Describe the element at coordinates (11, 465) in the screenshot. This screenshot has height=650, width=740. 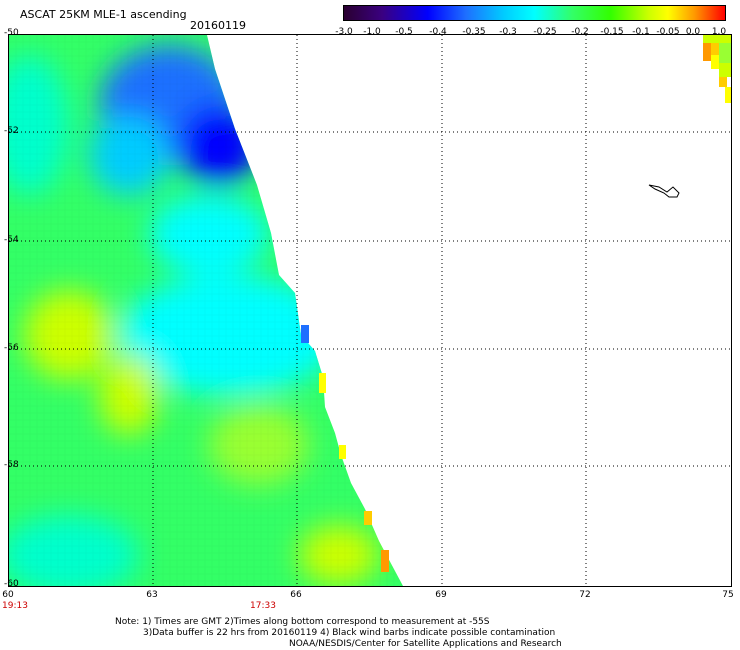
I see `lat-label: -58` at that location.